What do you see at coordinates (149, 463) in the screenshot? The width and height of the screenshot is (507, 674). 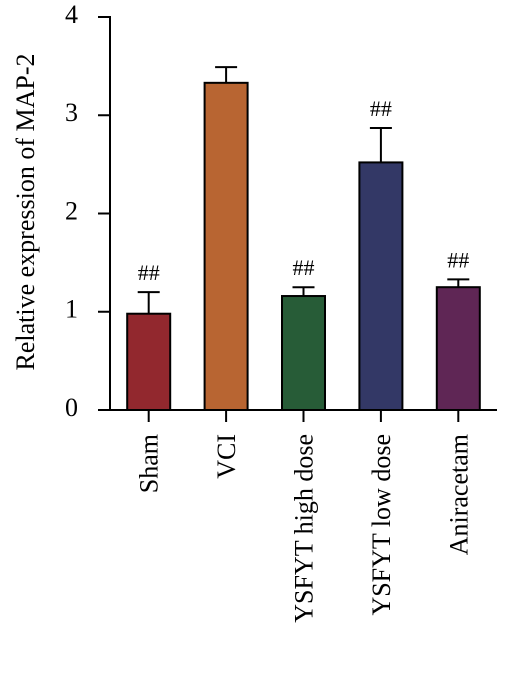 I see `category-label: Sham` at bounding box center [149, 463].